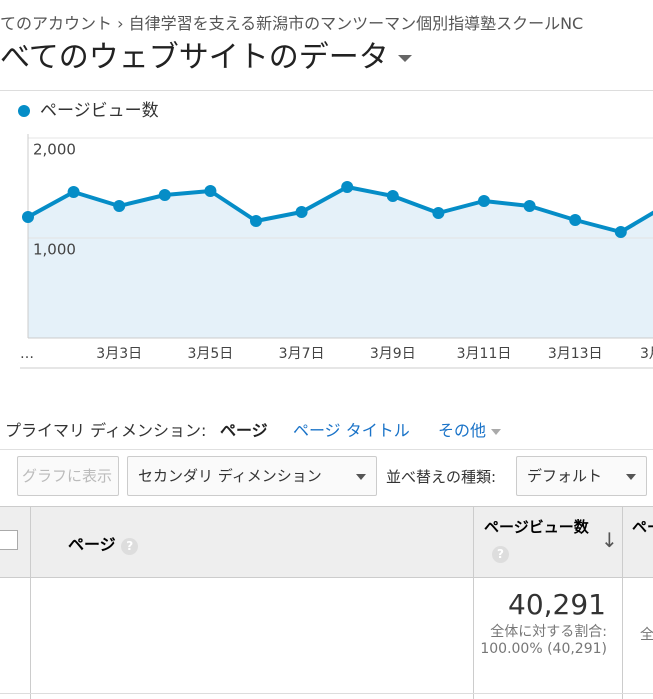  I want to click on dimension-option: その他, so click(470, 429).